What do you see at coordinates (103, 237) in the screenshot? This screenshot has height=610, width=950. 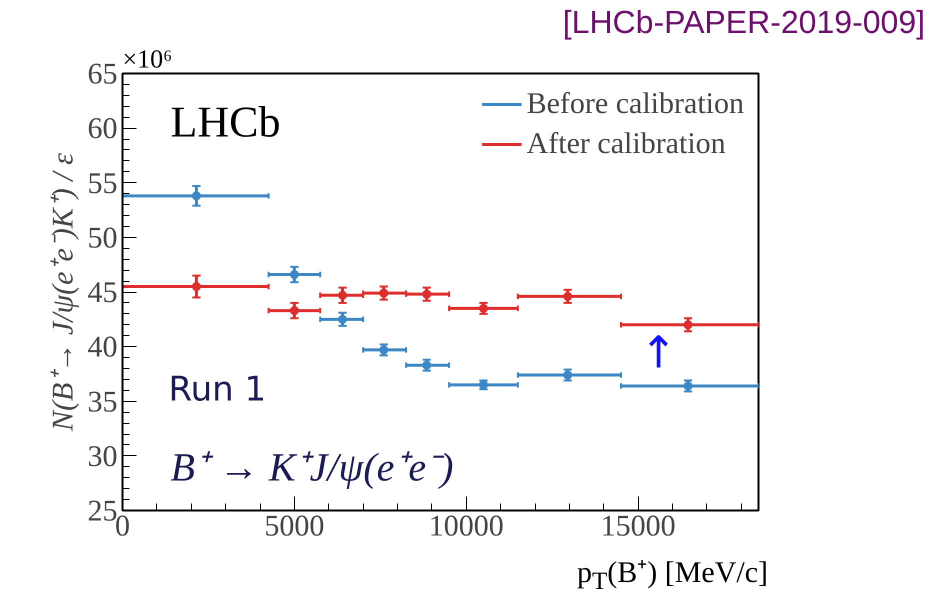 I see `y-tick-label: 50` at bounding box center [103, 237].